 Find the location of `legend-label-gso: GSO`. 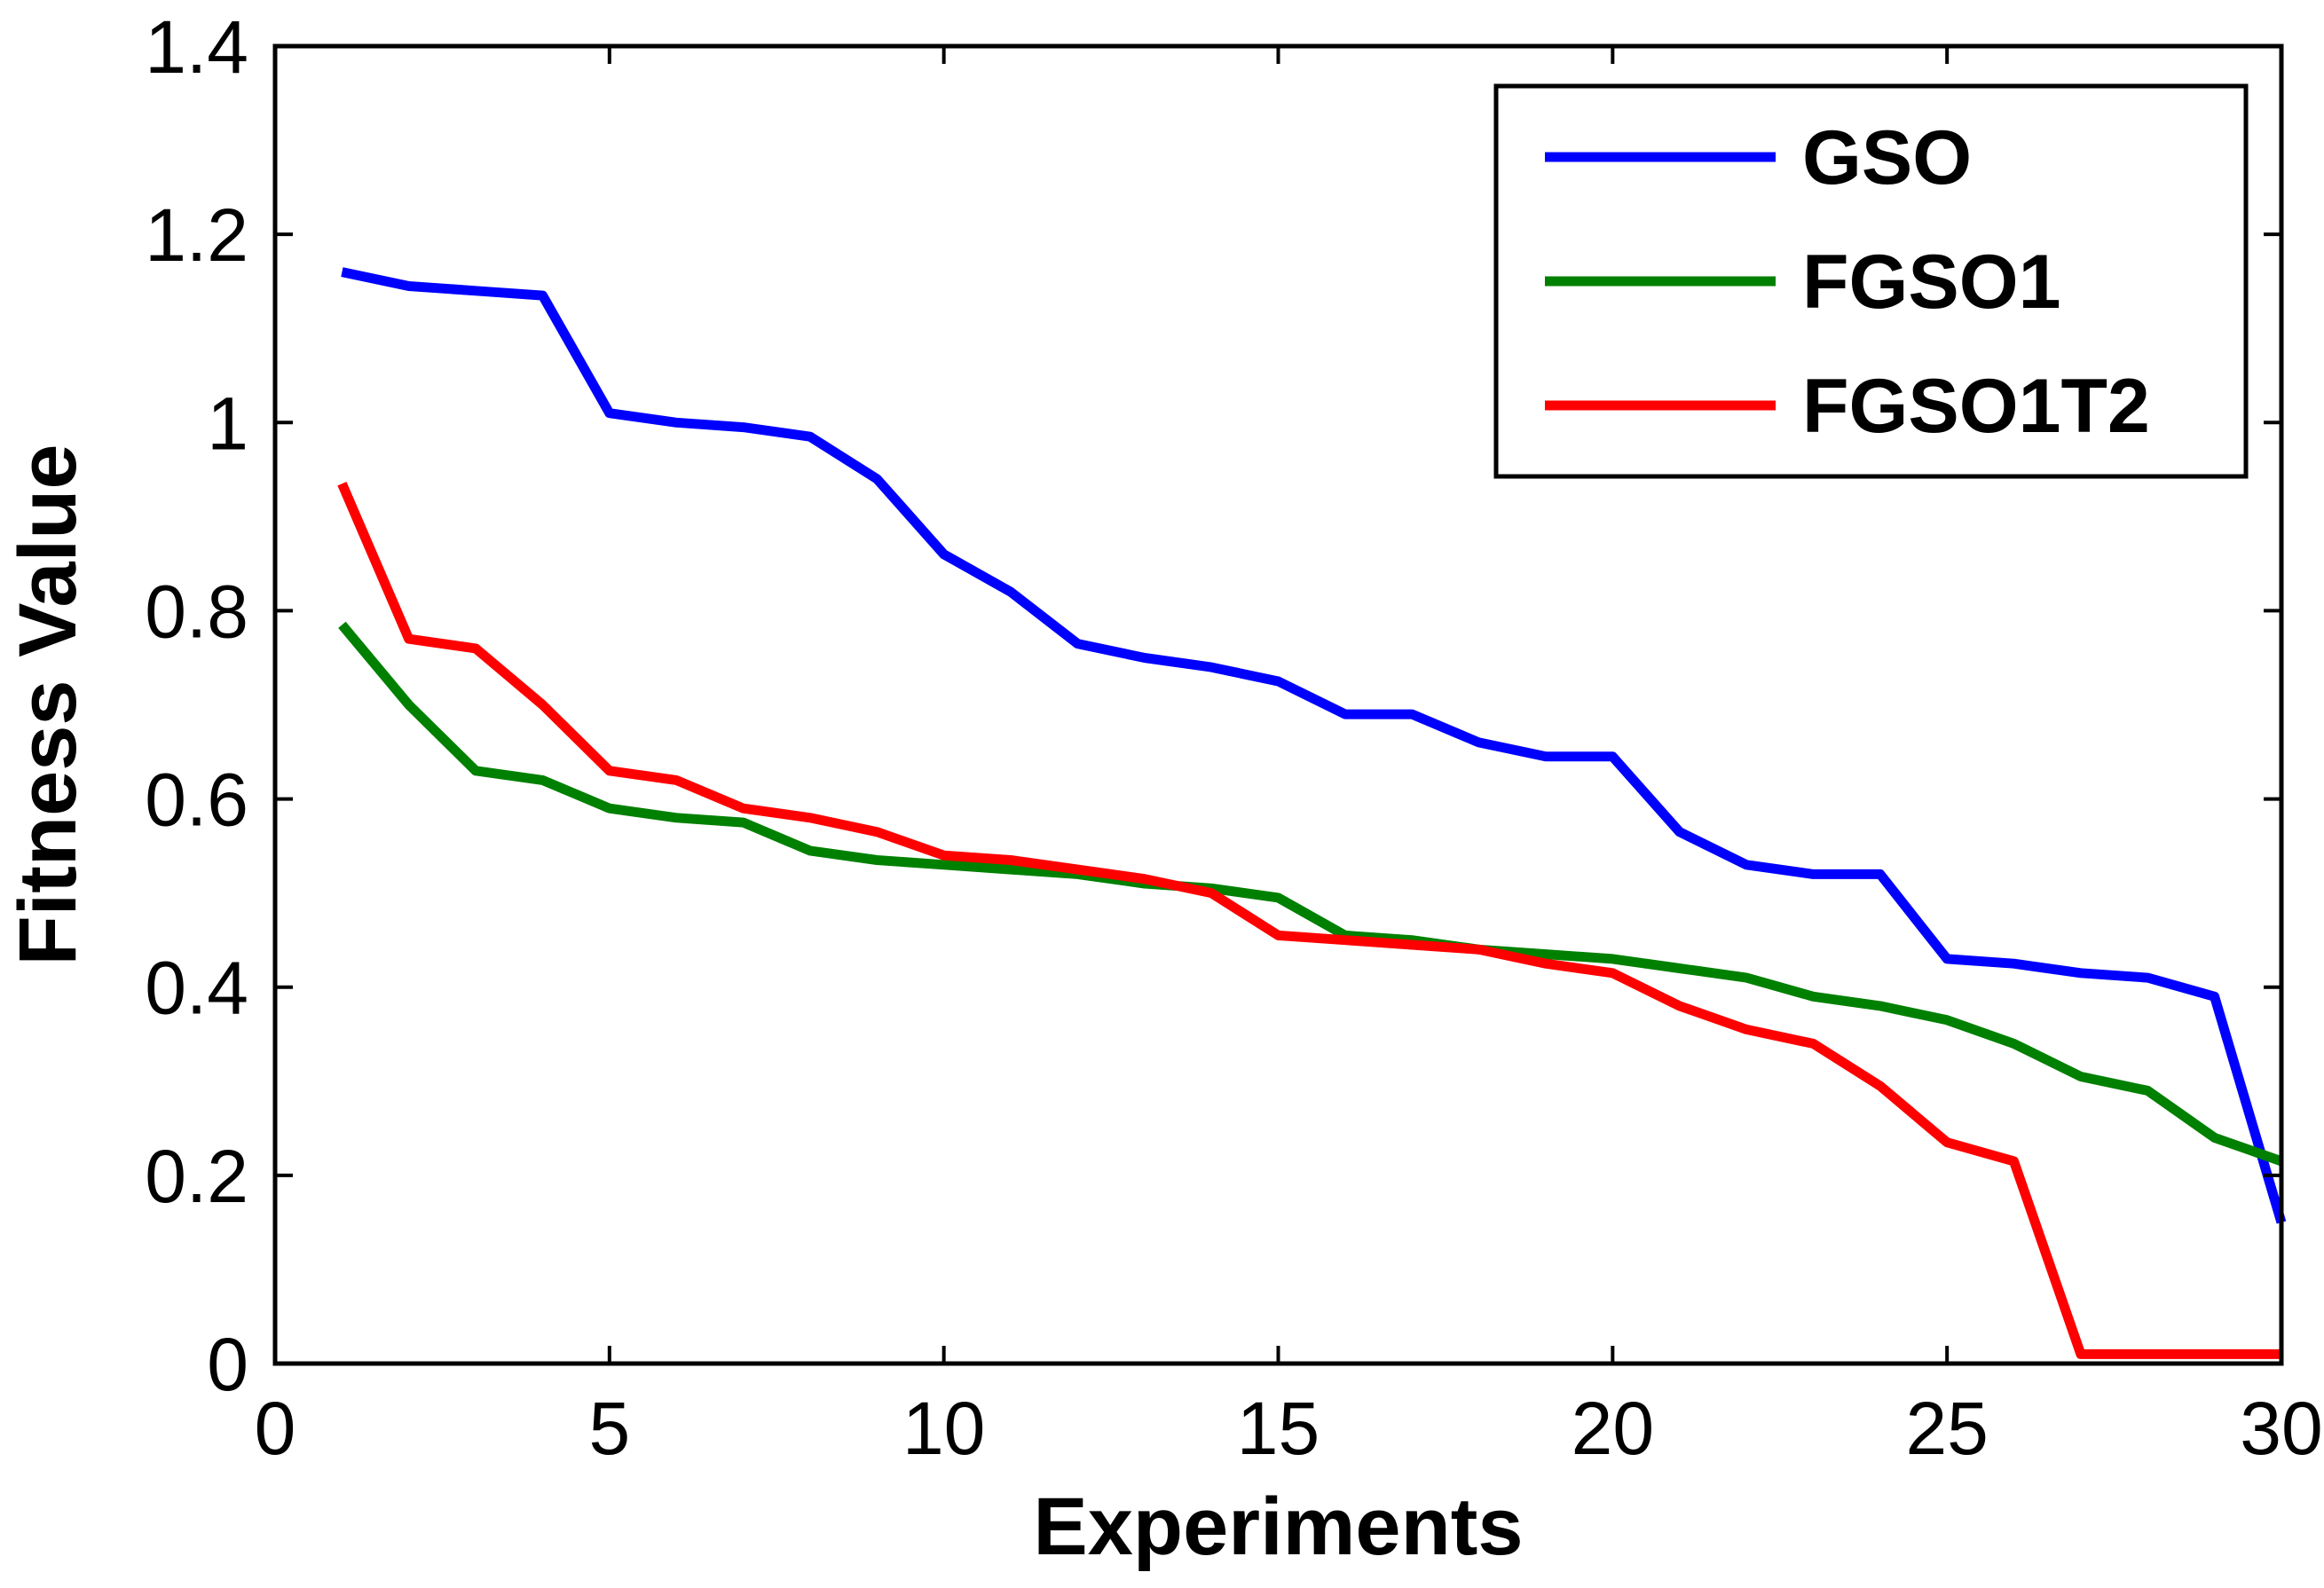

legend-label-gso: GSO is located at coordinates (1887, 157).